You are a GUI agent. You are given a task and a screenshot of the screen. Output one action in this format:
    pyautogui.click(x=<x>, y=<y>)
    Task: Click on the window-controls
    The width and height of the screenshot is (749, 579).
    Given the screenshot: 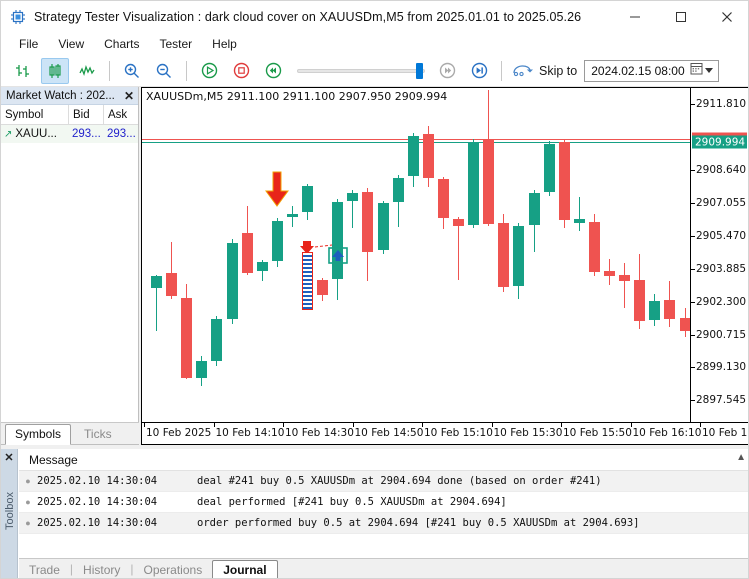 What is the action you would take?
    pyautogui.click(x=680, y=17)
    